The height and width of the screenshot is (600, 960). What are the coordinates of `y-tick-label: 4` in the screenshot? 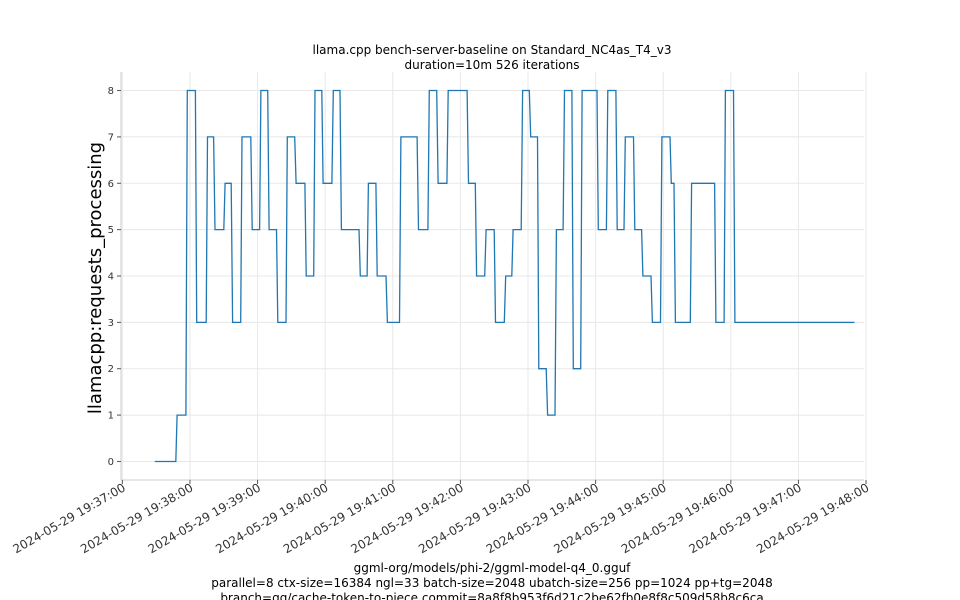 It's located at (111, 277).